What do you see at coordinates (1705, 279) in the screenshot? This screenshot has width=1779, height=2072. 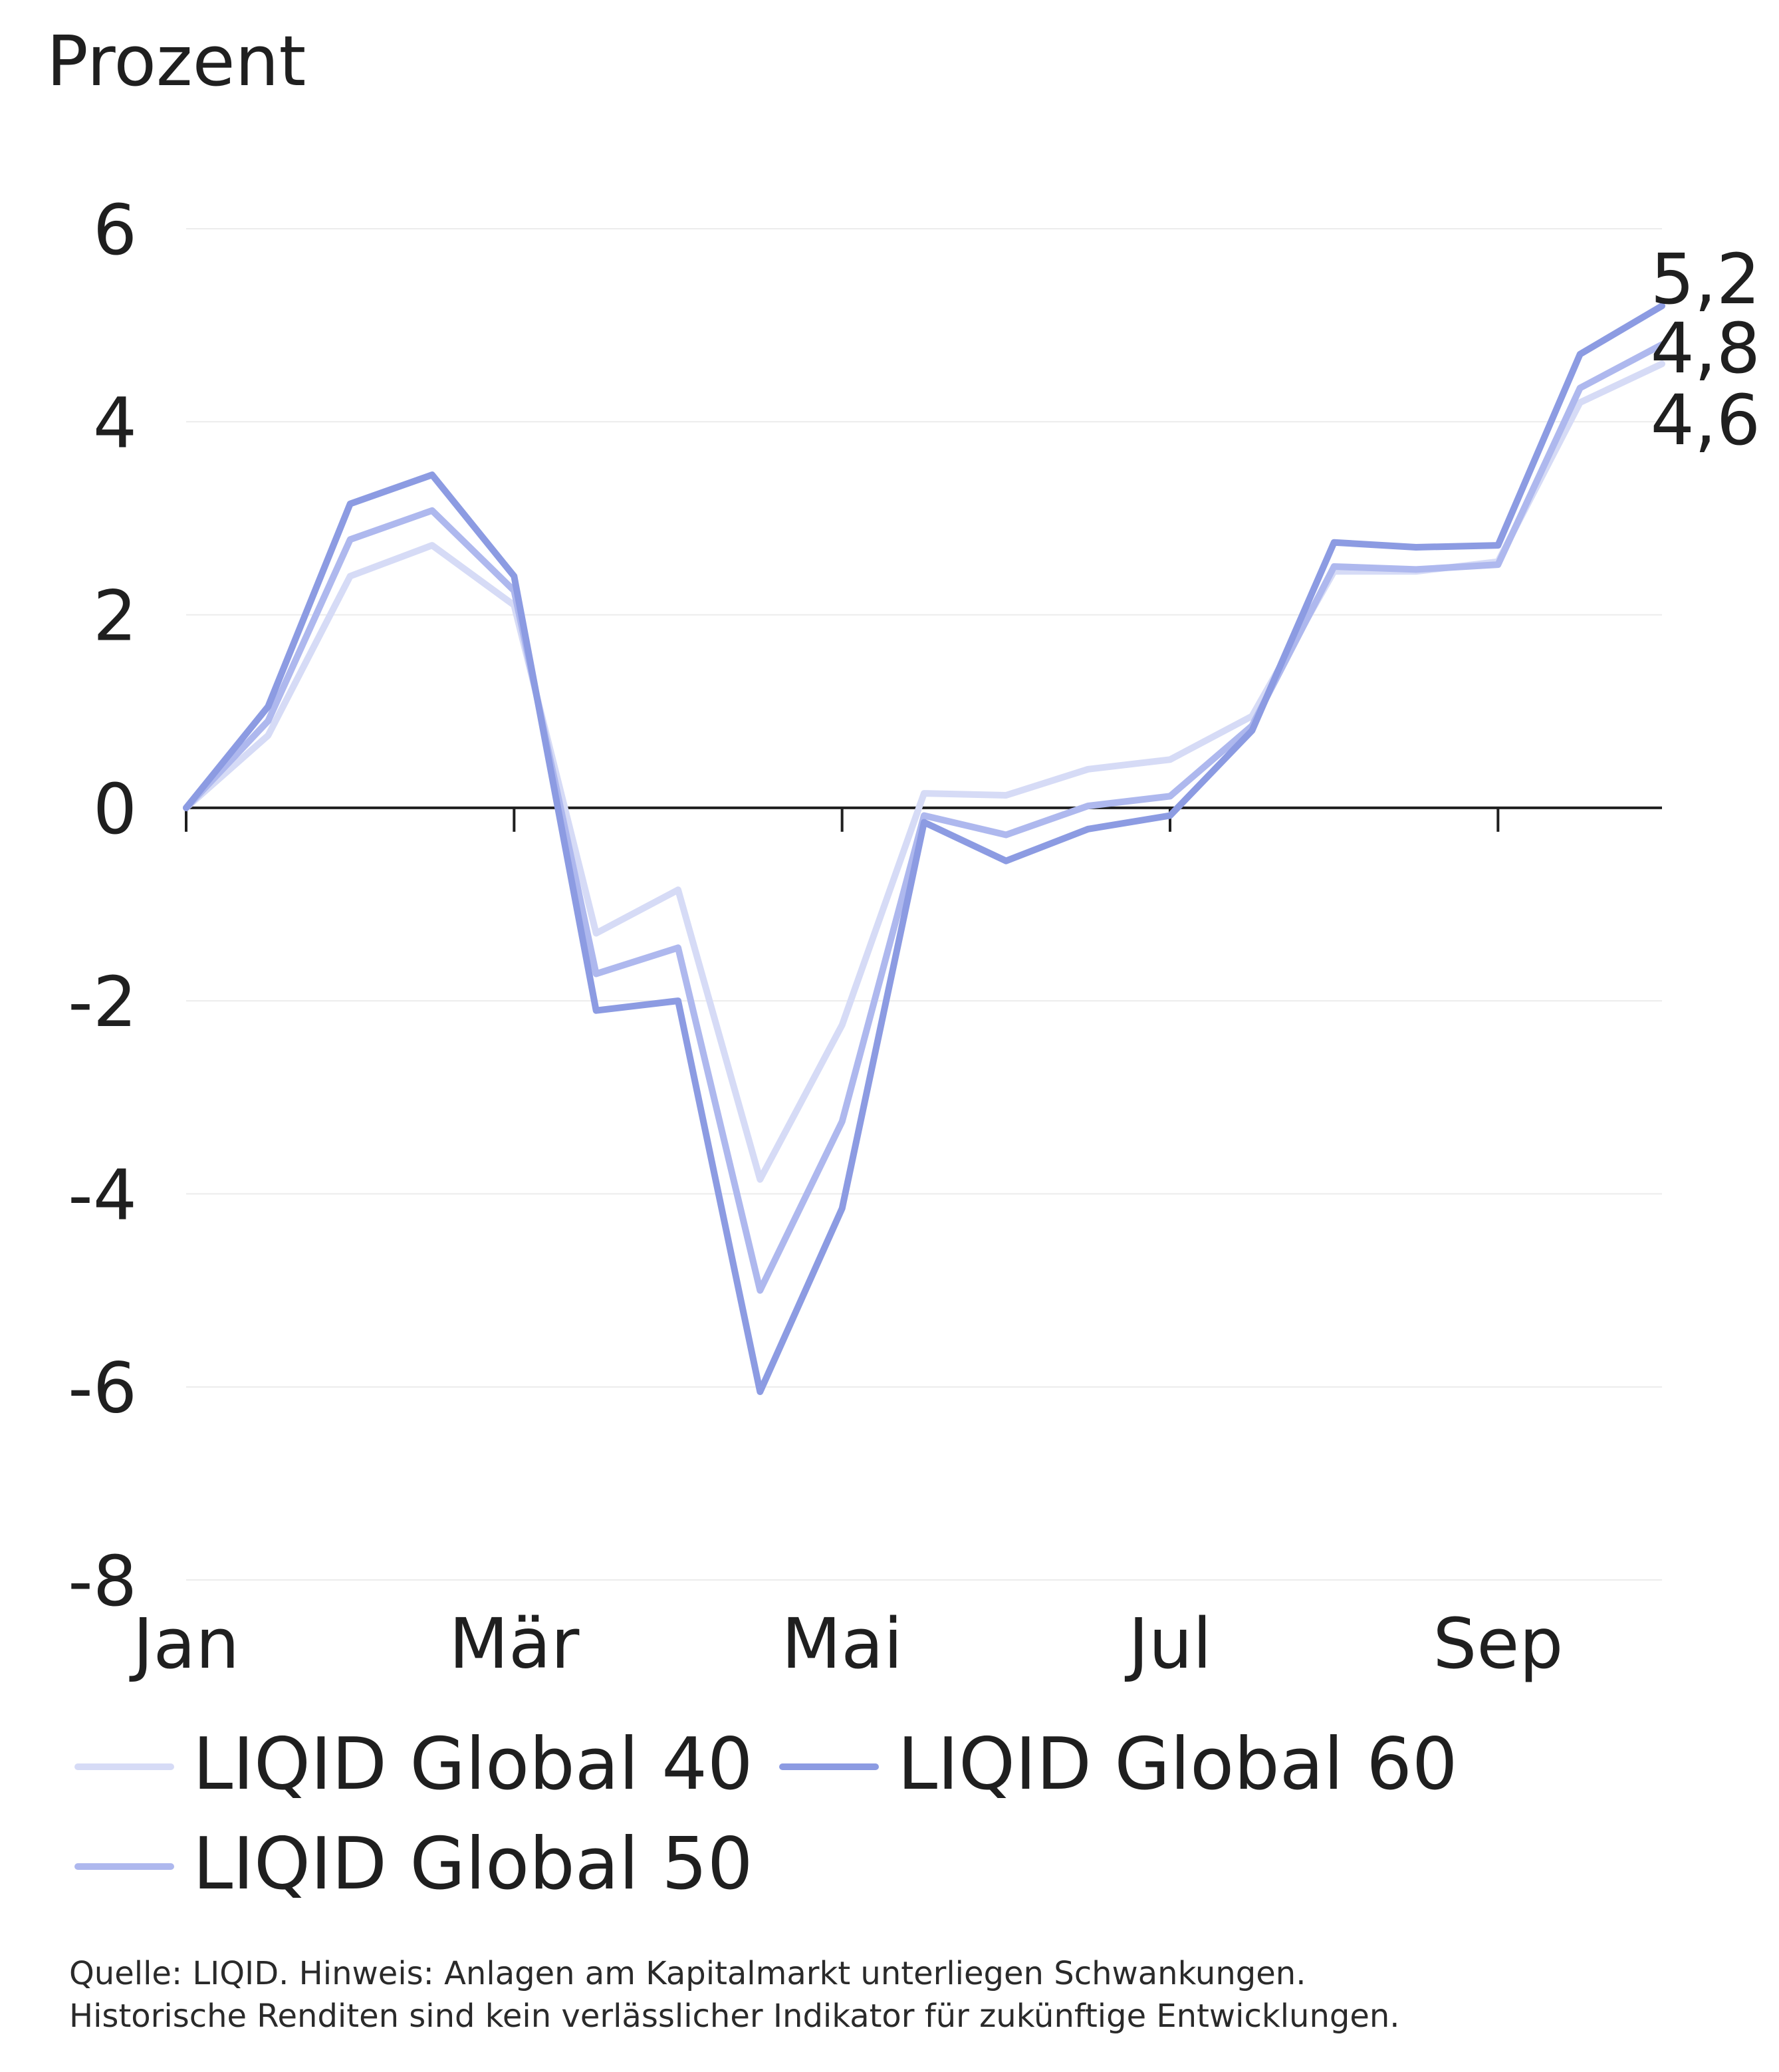 I see `end-label-liqid-global-60: 5,2` at bounding box center [1705, 279].